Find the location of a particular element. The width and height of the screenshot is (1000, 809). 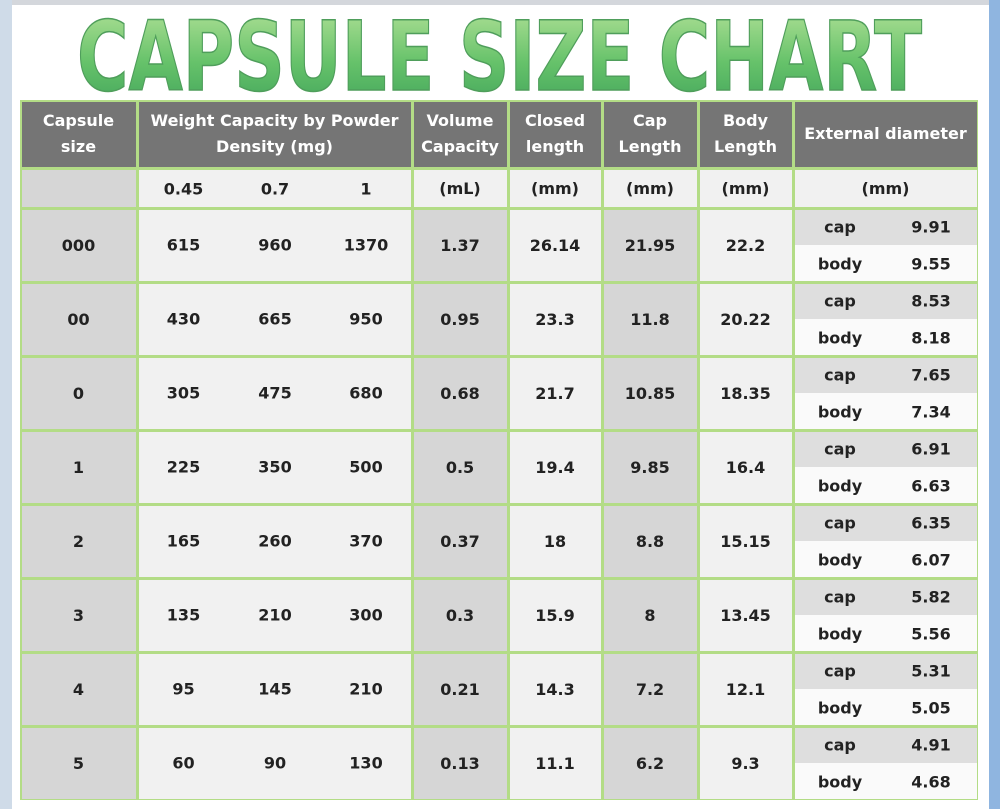

volume-cell: 0.37 is located at coordinates (460, 541).